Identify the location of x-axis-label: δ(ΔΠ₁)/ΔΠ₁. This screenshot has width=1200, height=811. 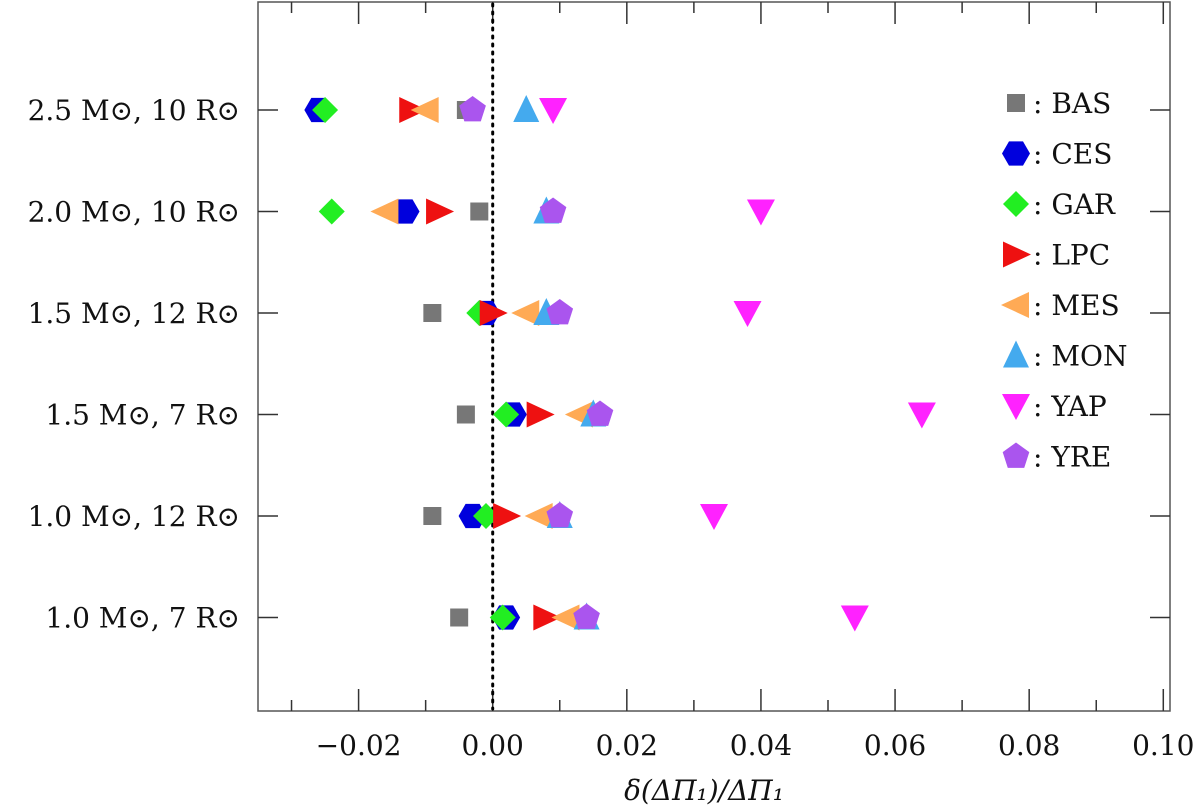
(704, 790).